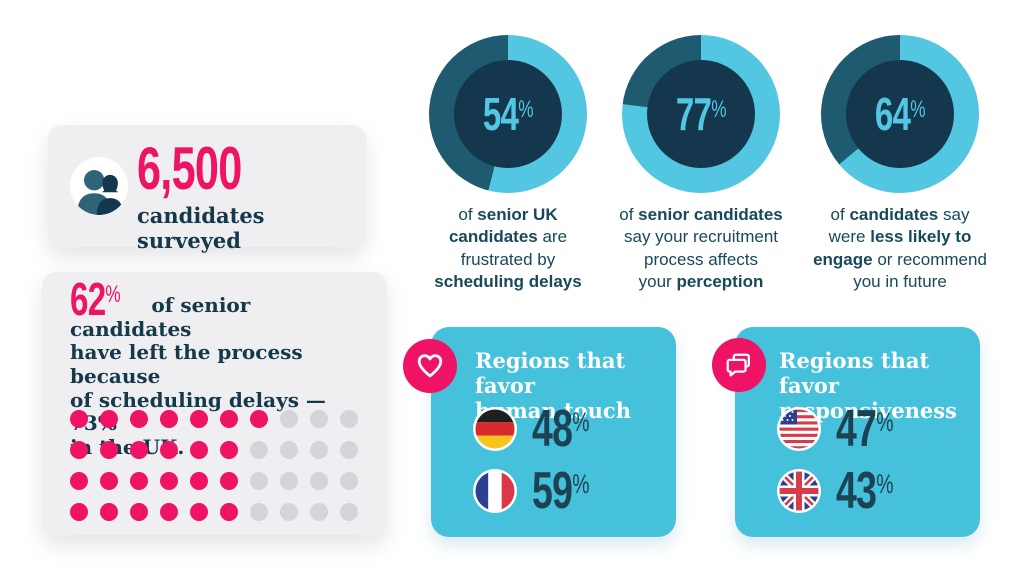 The image size is (1024, 576). I want to click on dot-grid, so click(214, 465).